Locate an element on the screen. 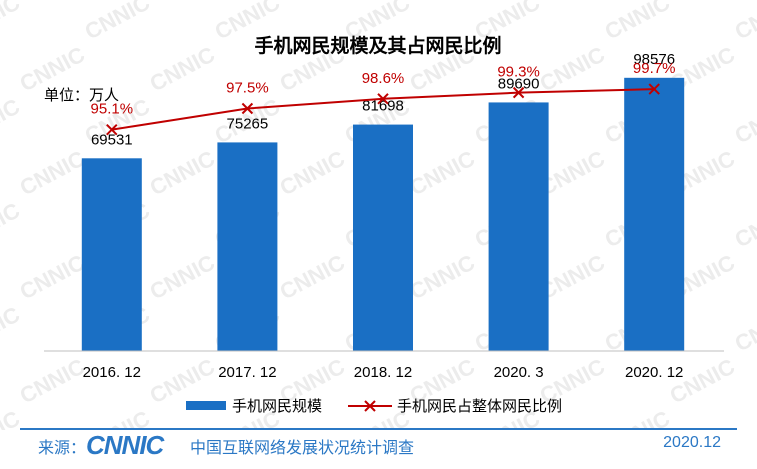 The width and height of the screenshot is (757, 469). x-ticks: 2016. 12 2017. 12 2018. 12 2020. 3 2020. 12 is located at coordinates (383, 372).